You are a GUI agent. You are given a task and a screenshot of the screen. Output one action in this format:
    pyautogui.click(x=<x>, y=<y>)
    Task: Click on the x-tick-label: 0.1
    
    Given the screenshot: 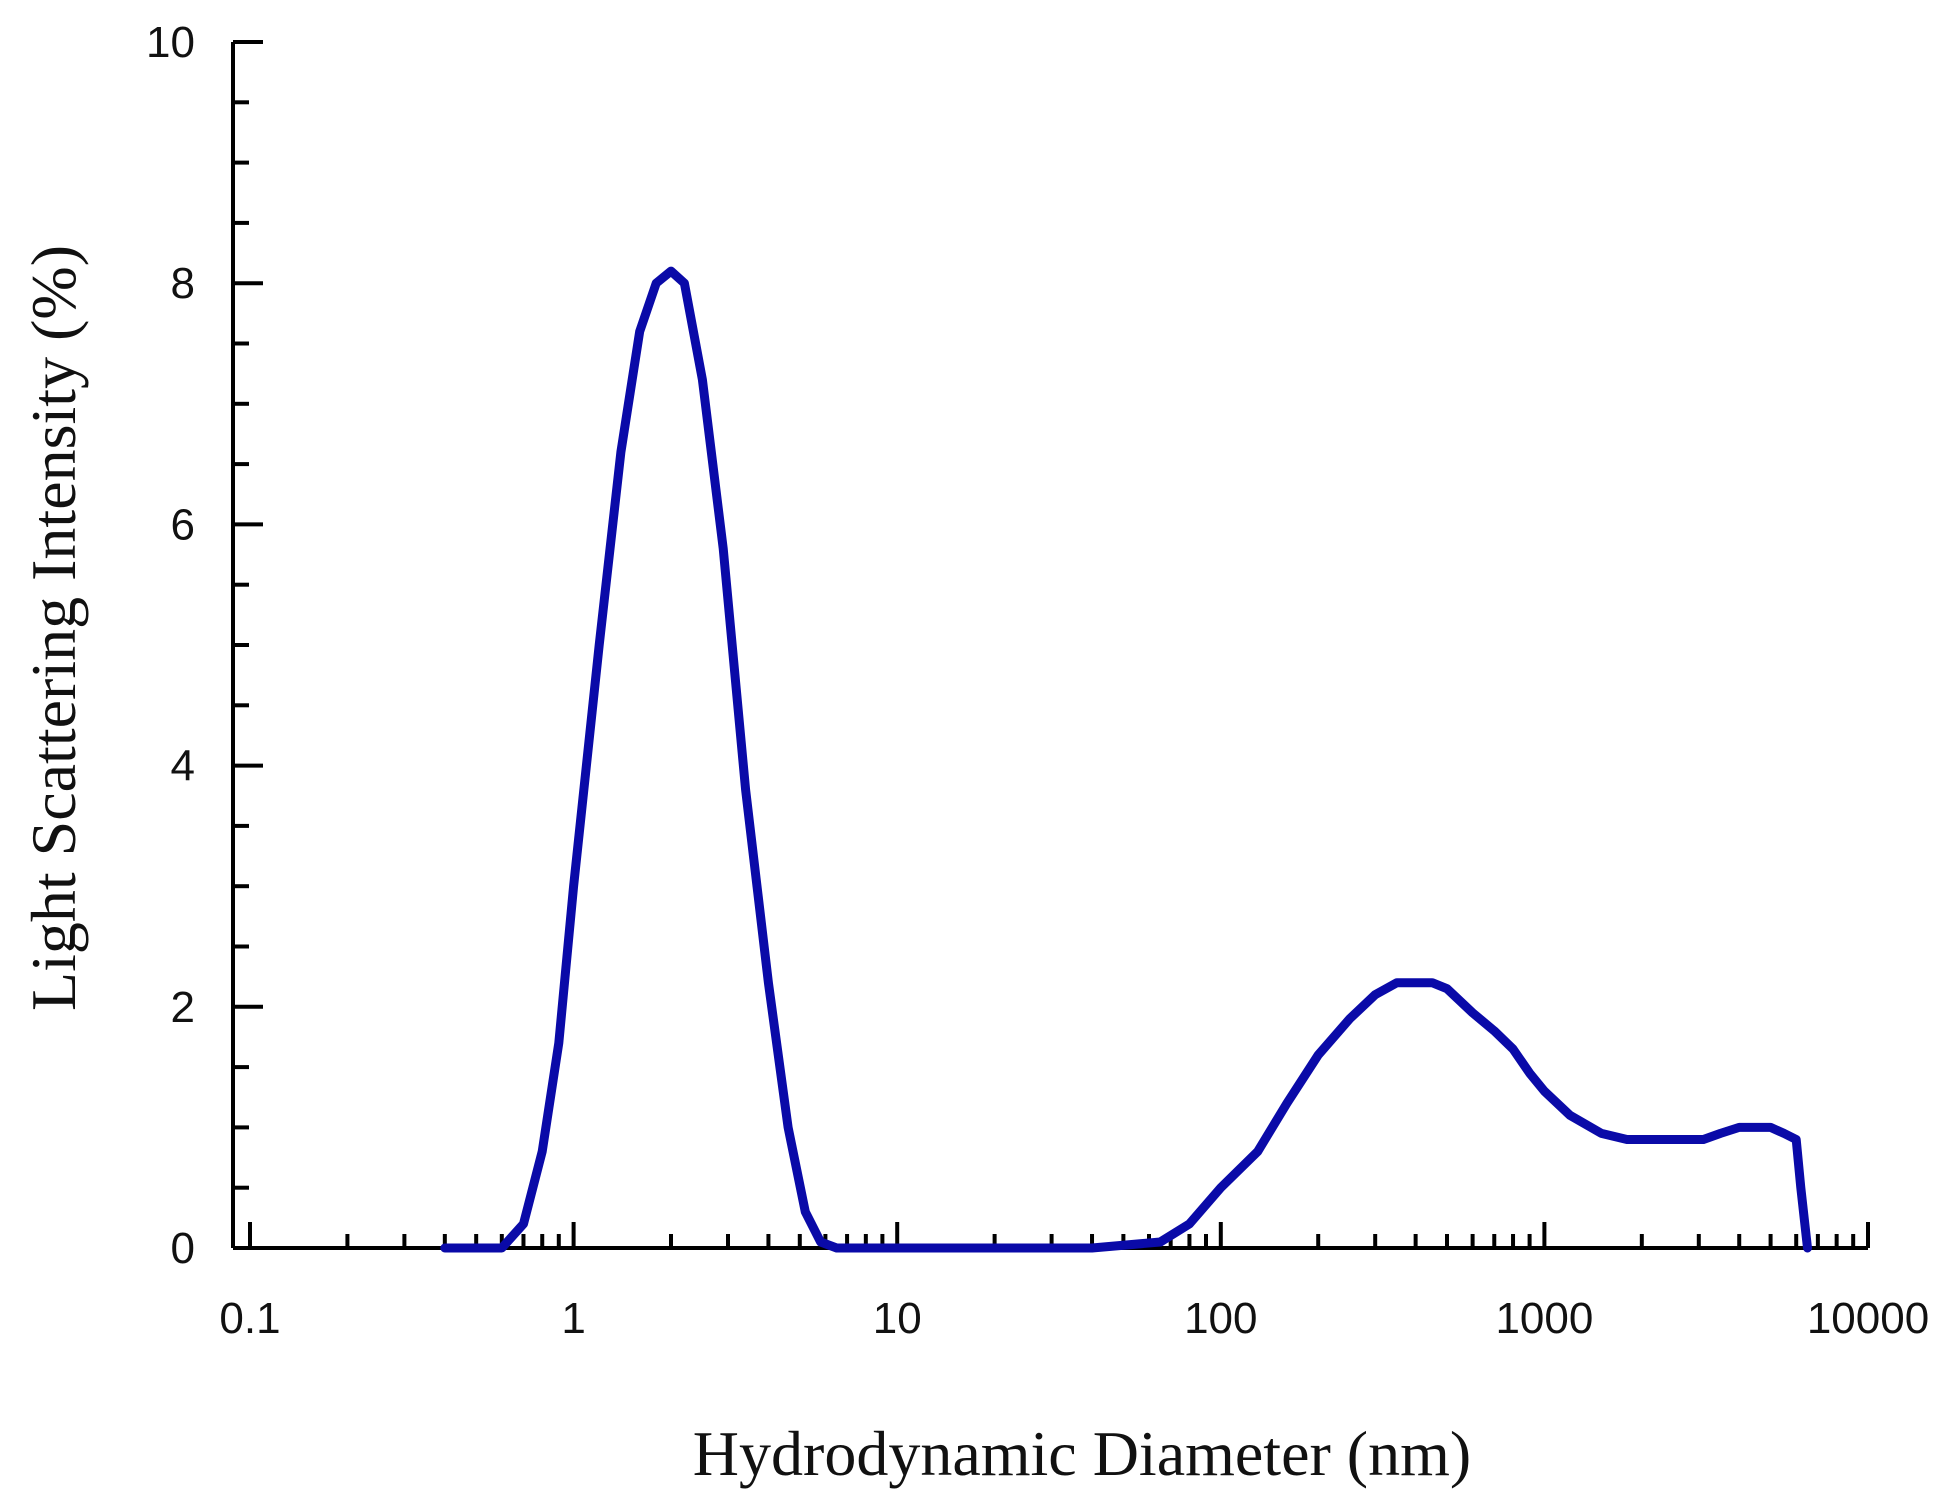 What is the action you would take?
    pyautogui.click(x=249, y=1318)
    